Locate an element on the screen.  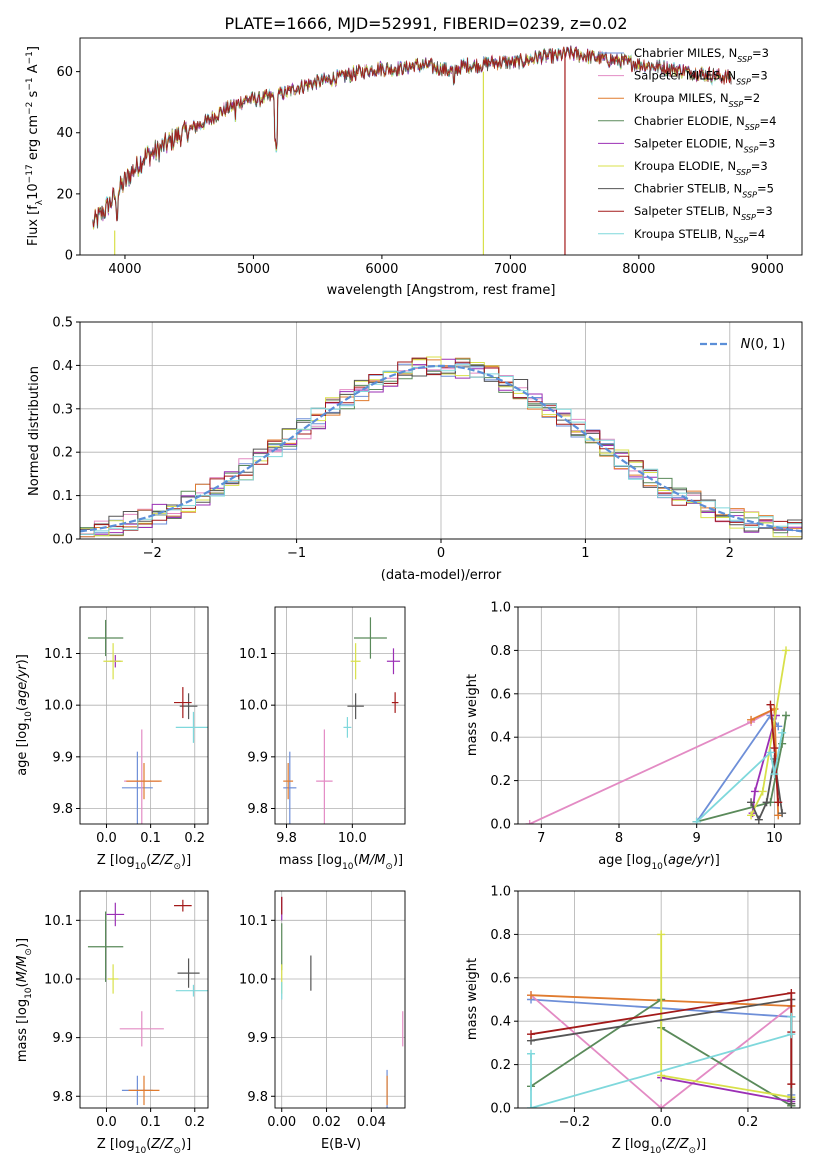
mass-vs-z-xlabel: Z [log10(Z/Z⊙)] is located at coordinates (144, 1146).